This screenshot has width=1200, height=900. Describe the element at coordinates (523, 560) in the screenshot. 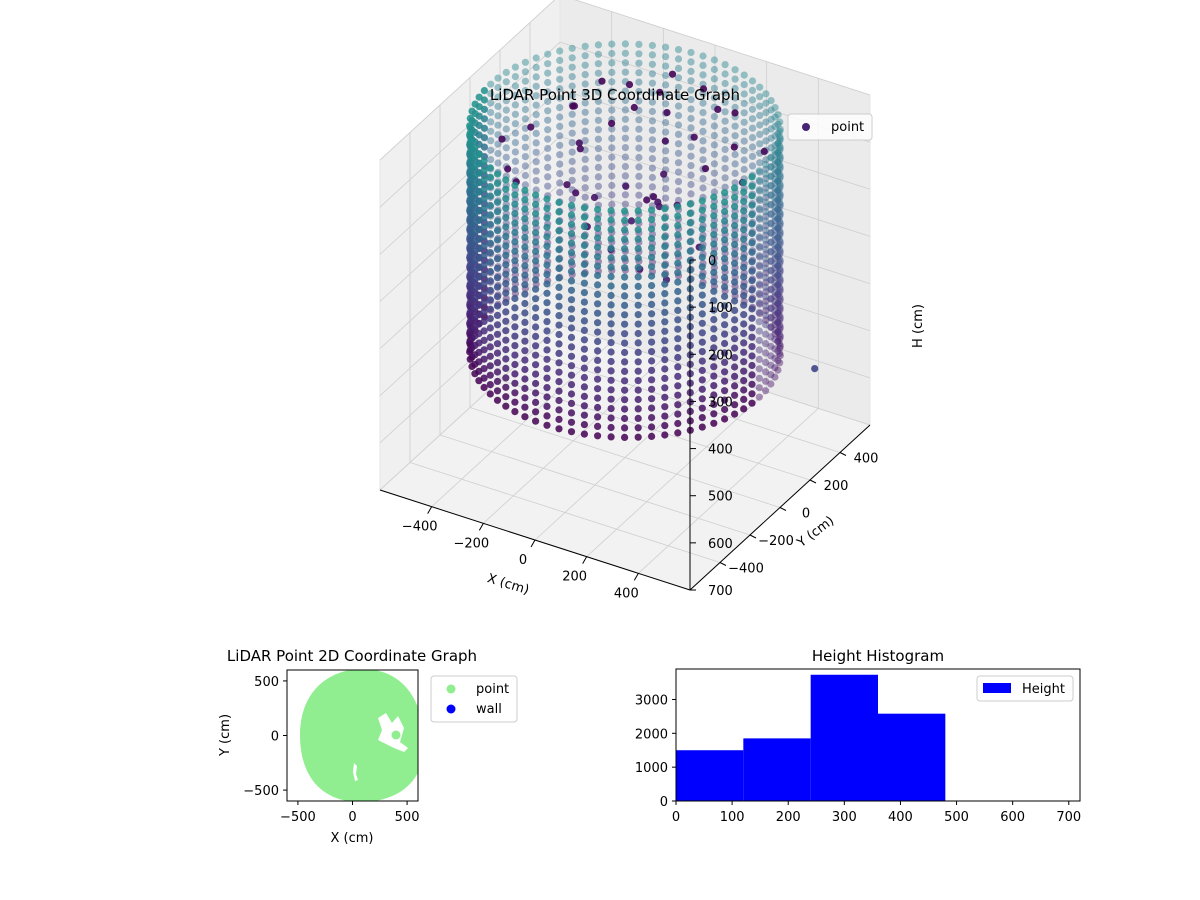

I see `x-tick-label: 0` at that location.